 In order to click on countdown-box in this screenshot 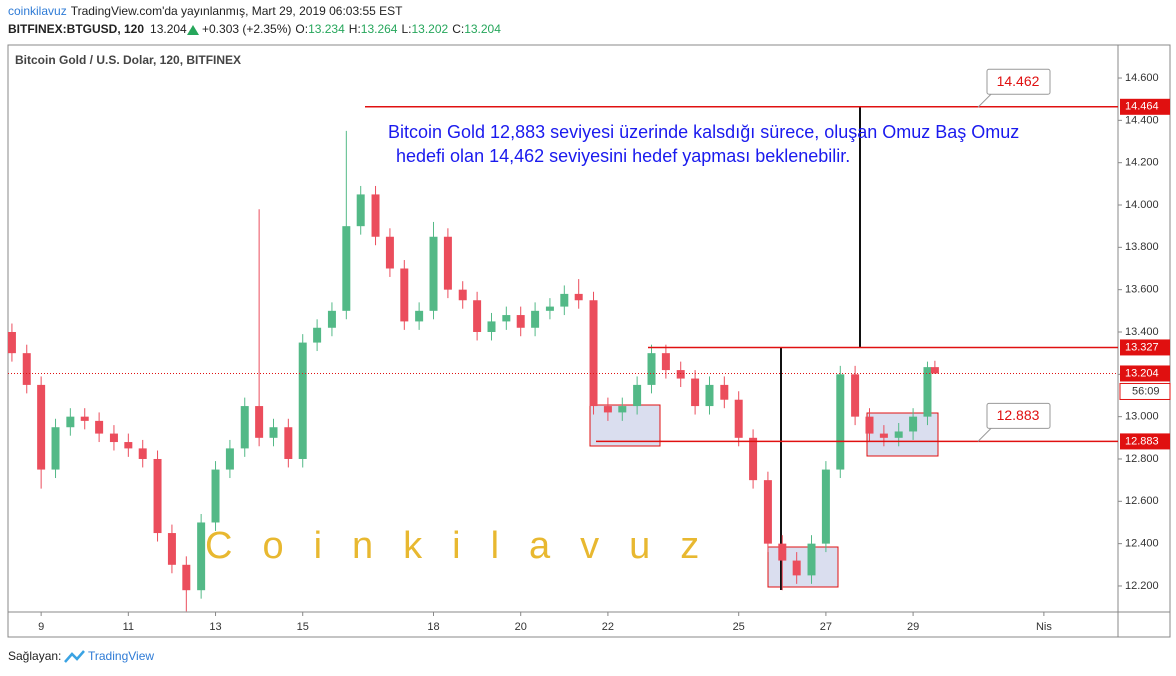, I will do `click(1145, 391)`.